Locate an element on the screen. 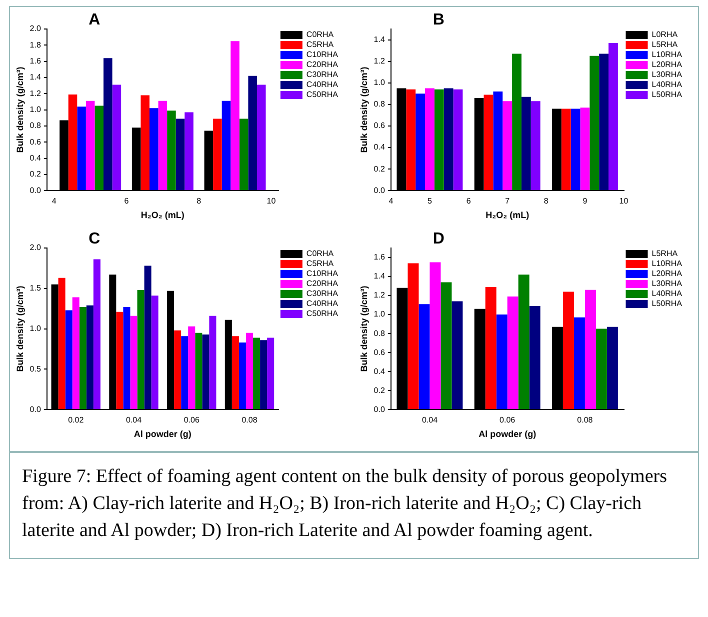 This screenshot has height=617, width=708. legend-label: L0RHA is located at coordinates (665, 35).